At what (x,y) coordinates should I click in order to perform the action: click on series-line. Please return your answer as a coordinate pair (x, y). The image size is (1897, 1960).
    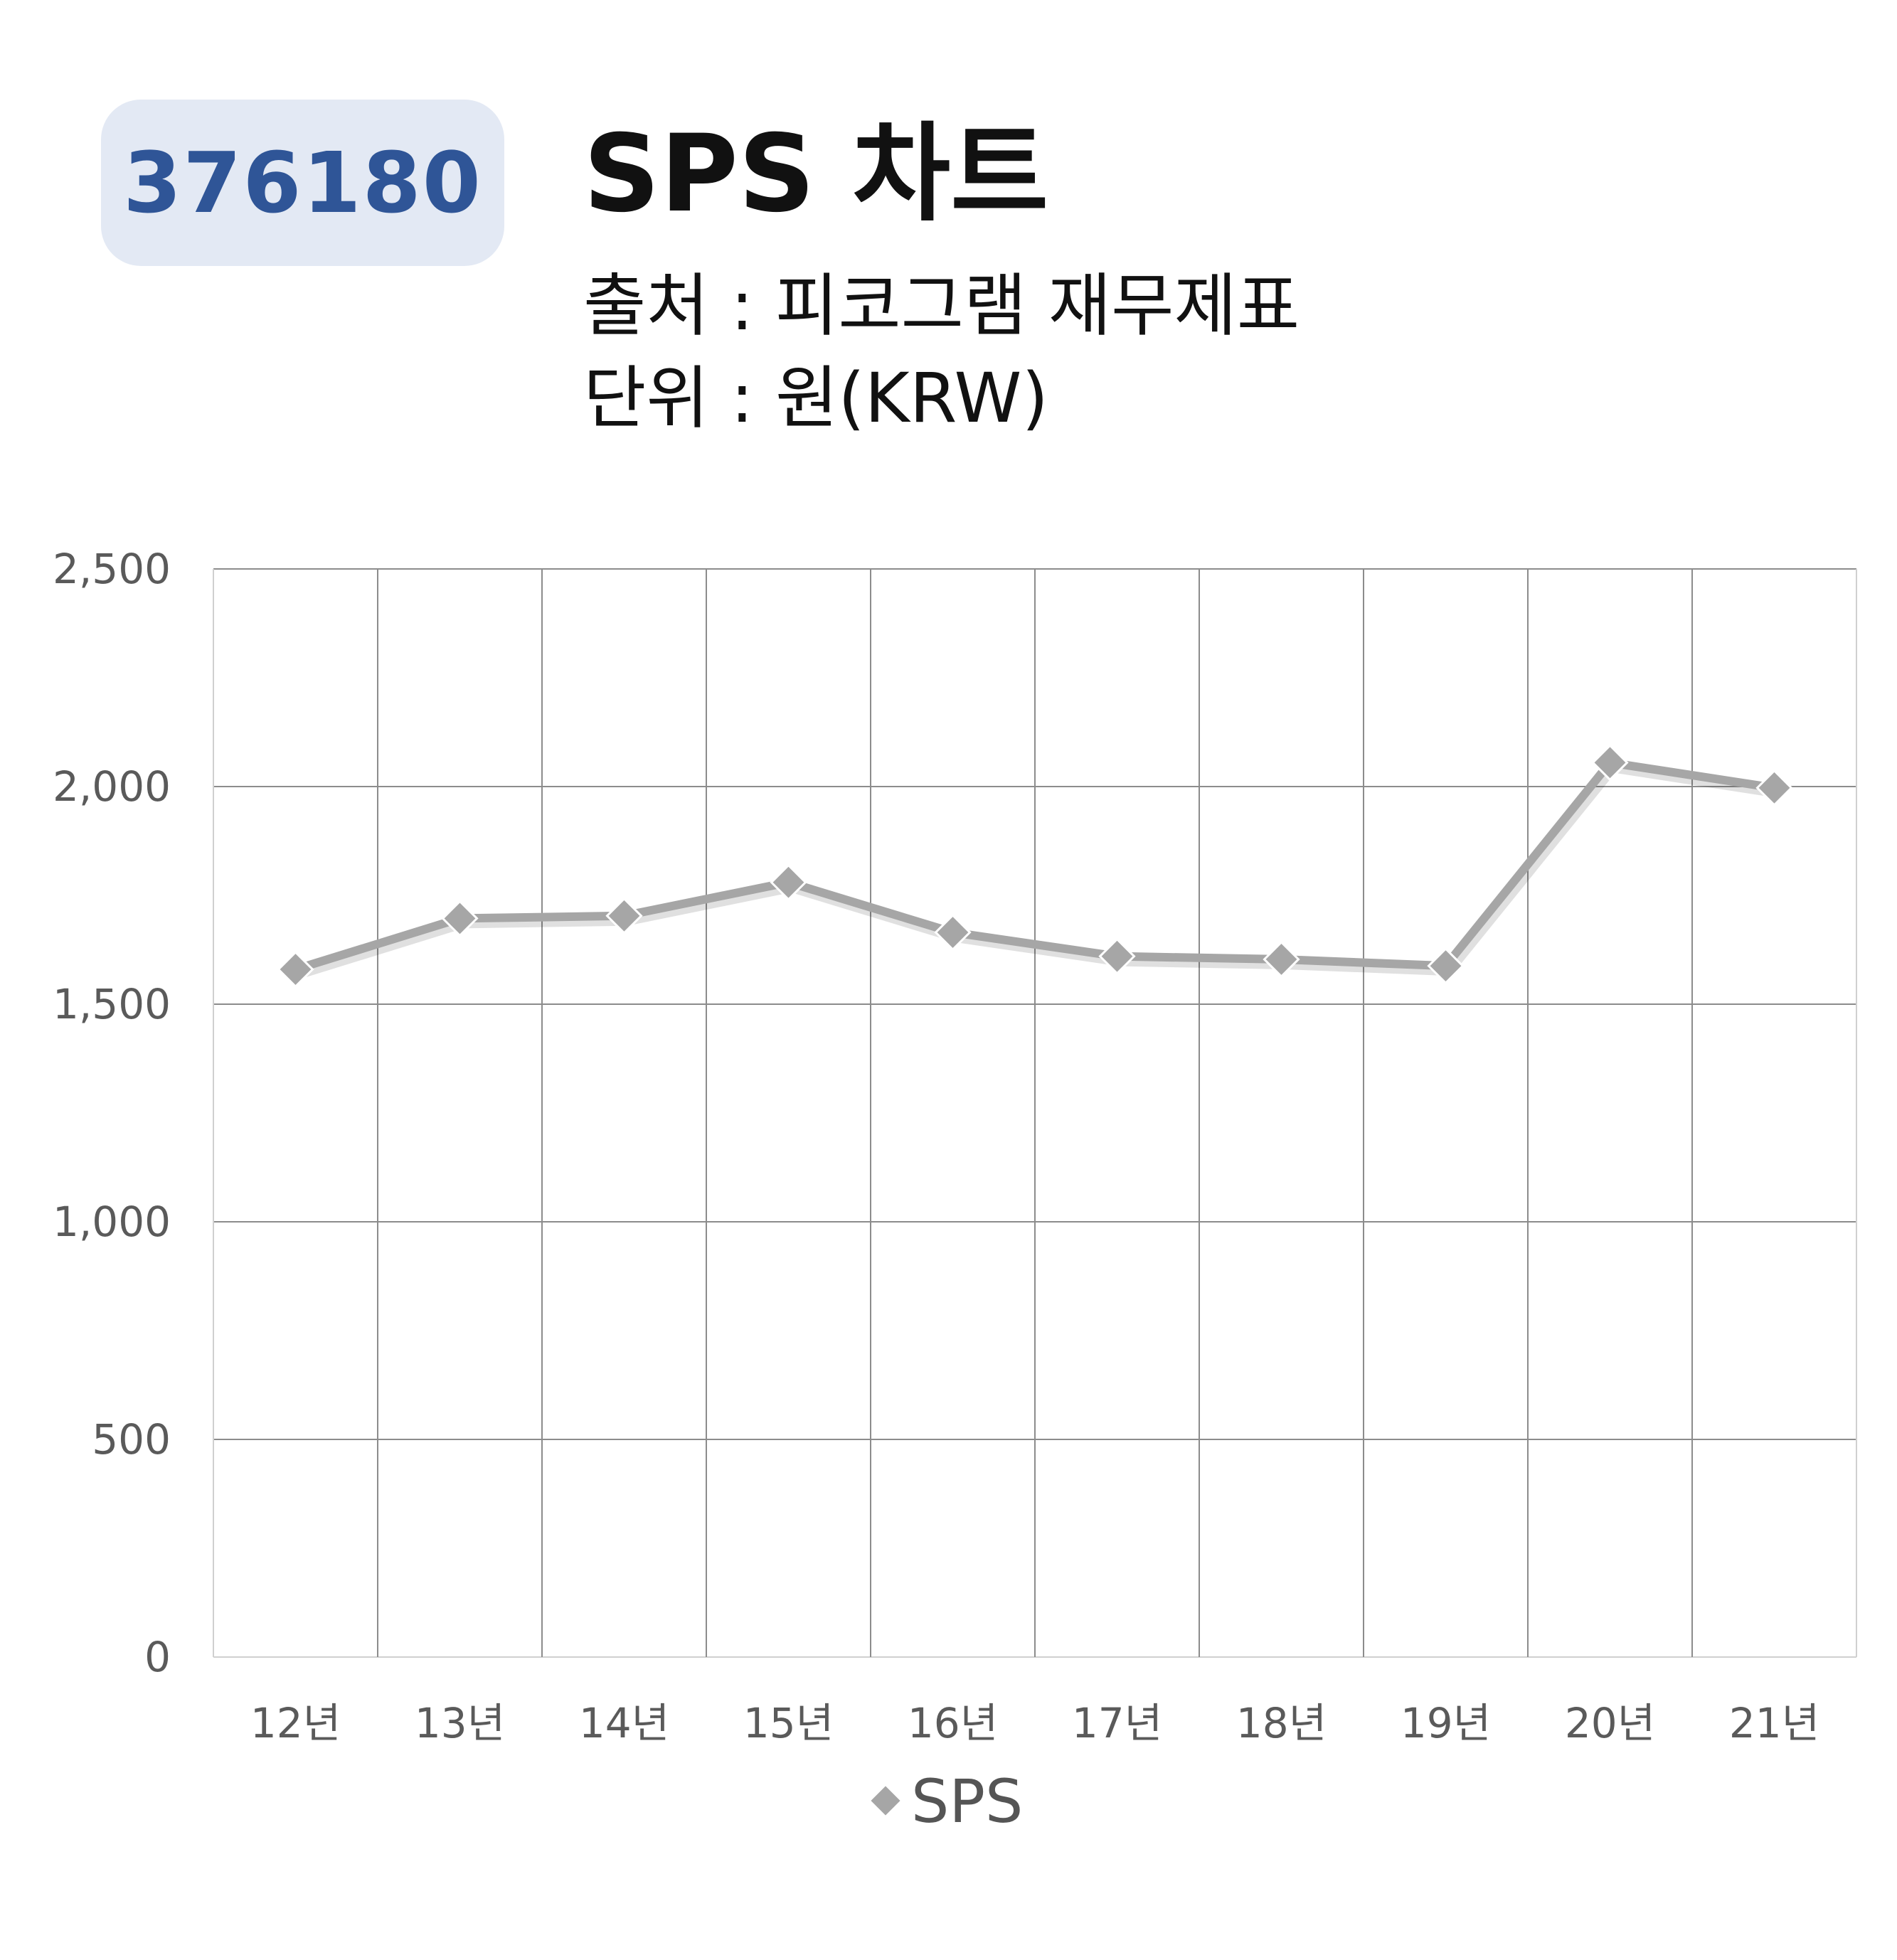
    Looking at the image, I should click on (1035, 866).